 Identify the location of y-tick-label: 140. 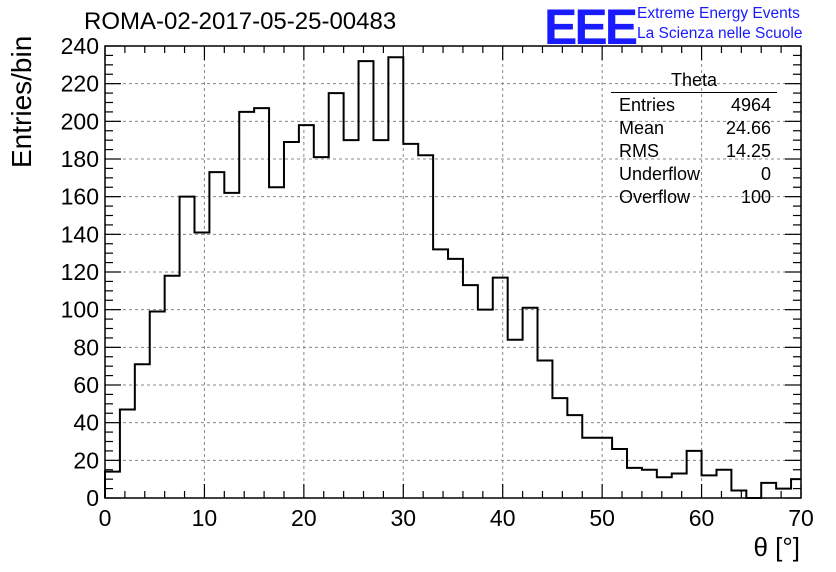
(80, 234).